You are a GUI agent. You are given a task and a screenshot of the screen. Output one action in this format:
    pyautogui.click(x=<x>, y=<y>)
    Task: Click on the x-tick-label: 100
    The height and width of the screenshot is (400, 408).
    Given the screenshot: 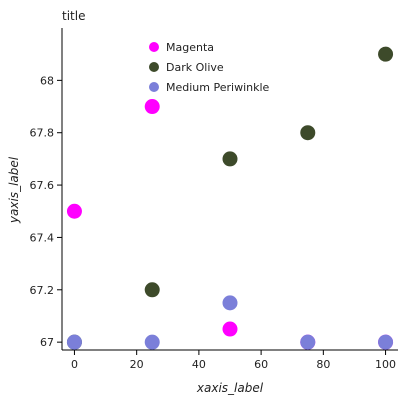 What is the action you would take?
    pyautogui.click(x=385, y=364)
    